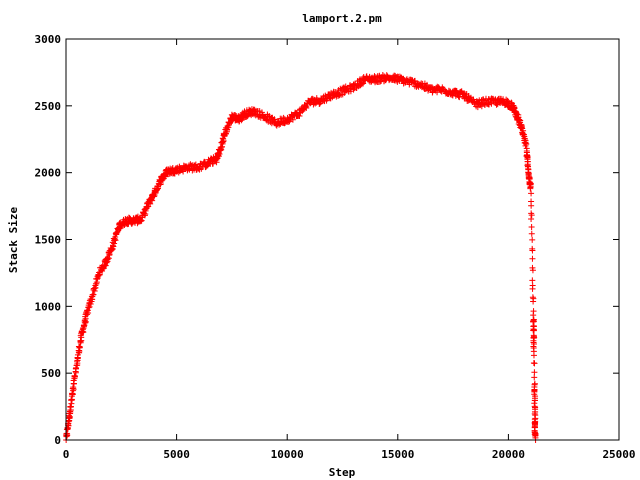 The height and width of the screenshot is (480, 640). What do you see at coordinates (57, 440) in the screenshot?
I see `y-tick-label: 0` at bounding box center [57, 440].